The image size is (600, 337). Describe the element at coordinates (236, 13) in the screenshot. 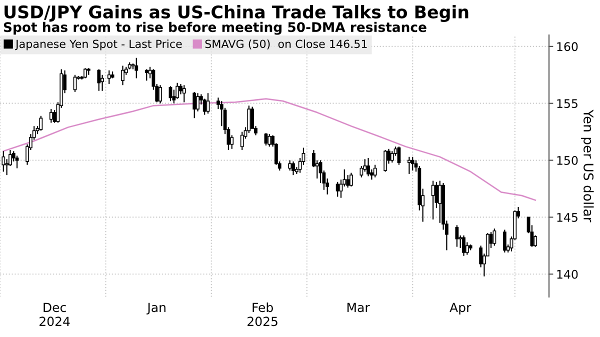

I see `chart-title: USD/JPY Gains as US-China Trade Talks to Begin` at that location.